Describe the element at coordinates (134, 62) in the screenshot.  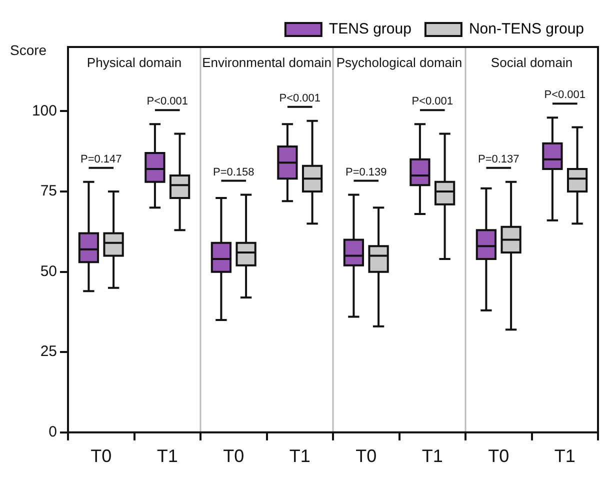
I see `annotation: Physical domain` at that location.